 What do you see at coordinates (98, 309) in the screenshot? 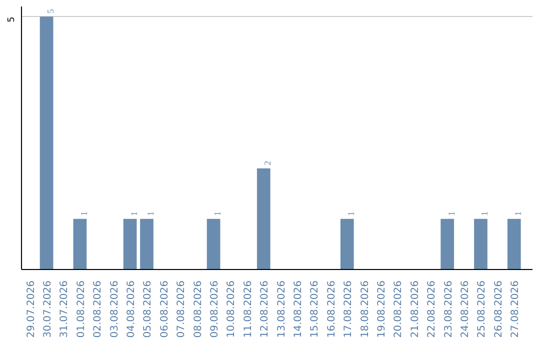
I see `x-tick-label: 02.08.2026` at bounding box center [98, 309].